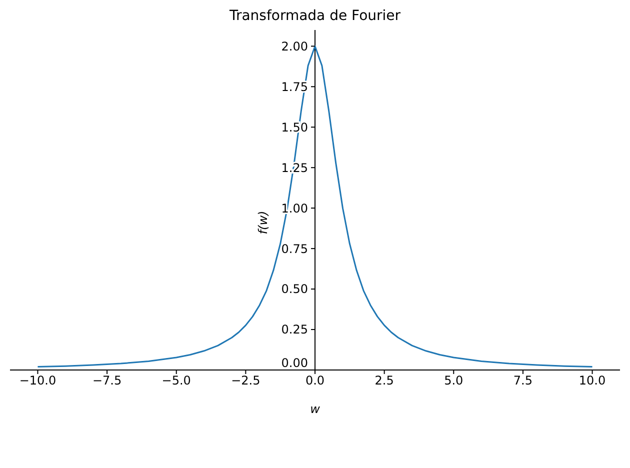 This screenshot has width=630, height=468. I want to click on x-tick-label: −2.5, so click(245, 381).